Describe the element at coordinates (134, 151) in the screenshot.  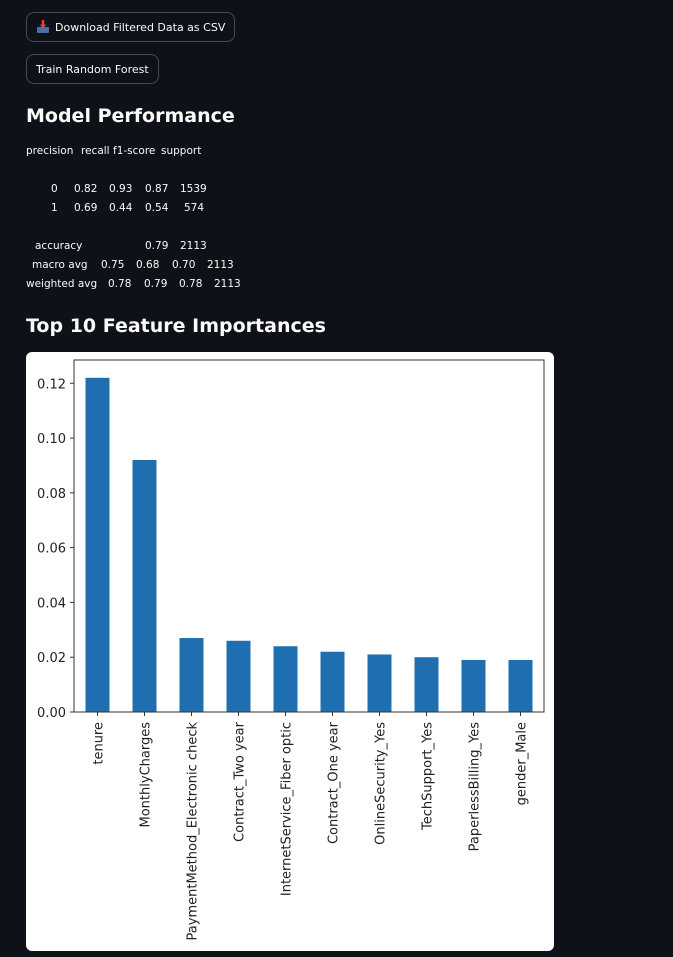
I see `report-header-f1: f1-score` at that location.